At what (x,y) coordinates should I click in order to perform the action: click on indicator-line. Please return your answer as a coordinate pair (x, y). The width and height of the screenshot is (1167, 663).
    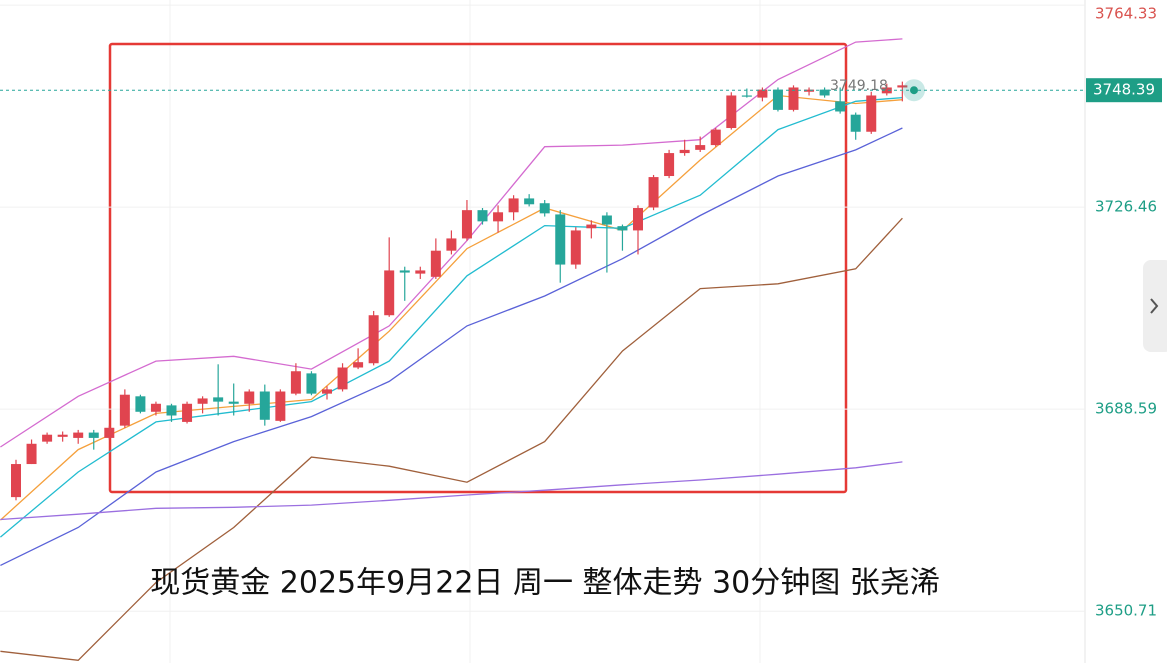
    Looking at the image, I should click on (451, 491).